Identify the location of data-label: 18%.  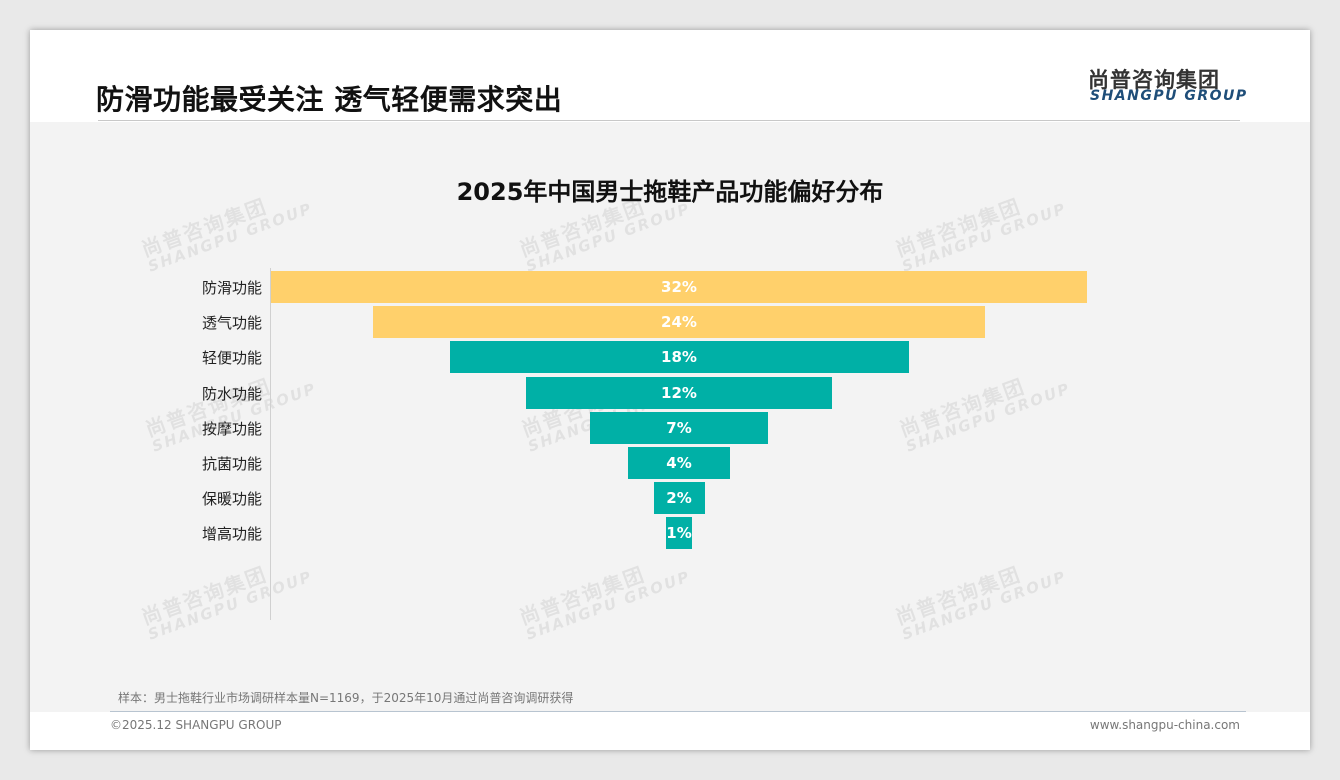
(679, 357).